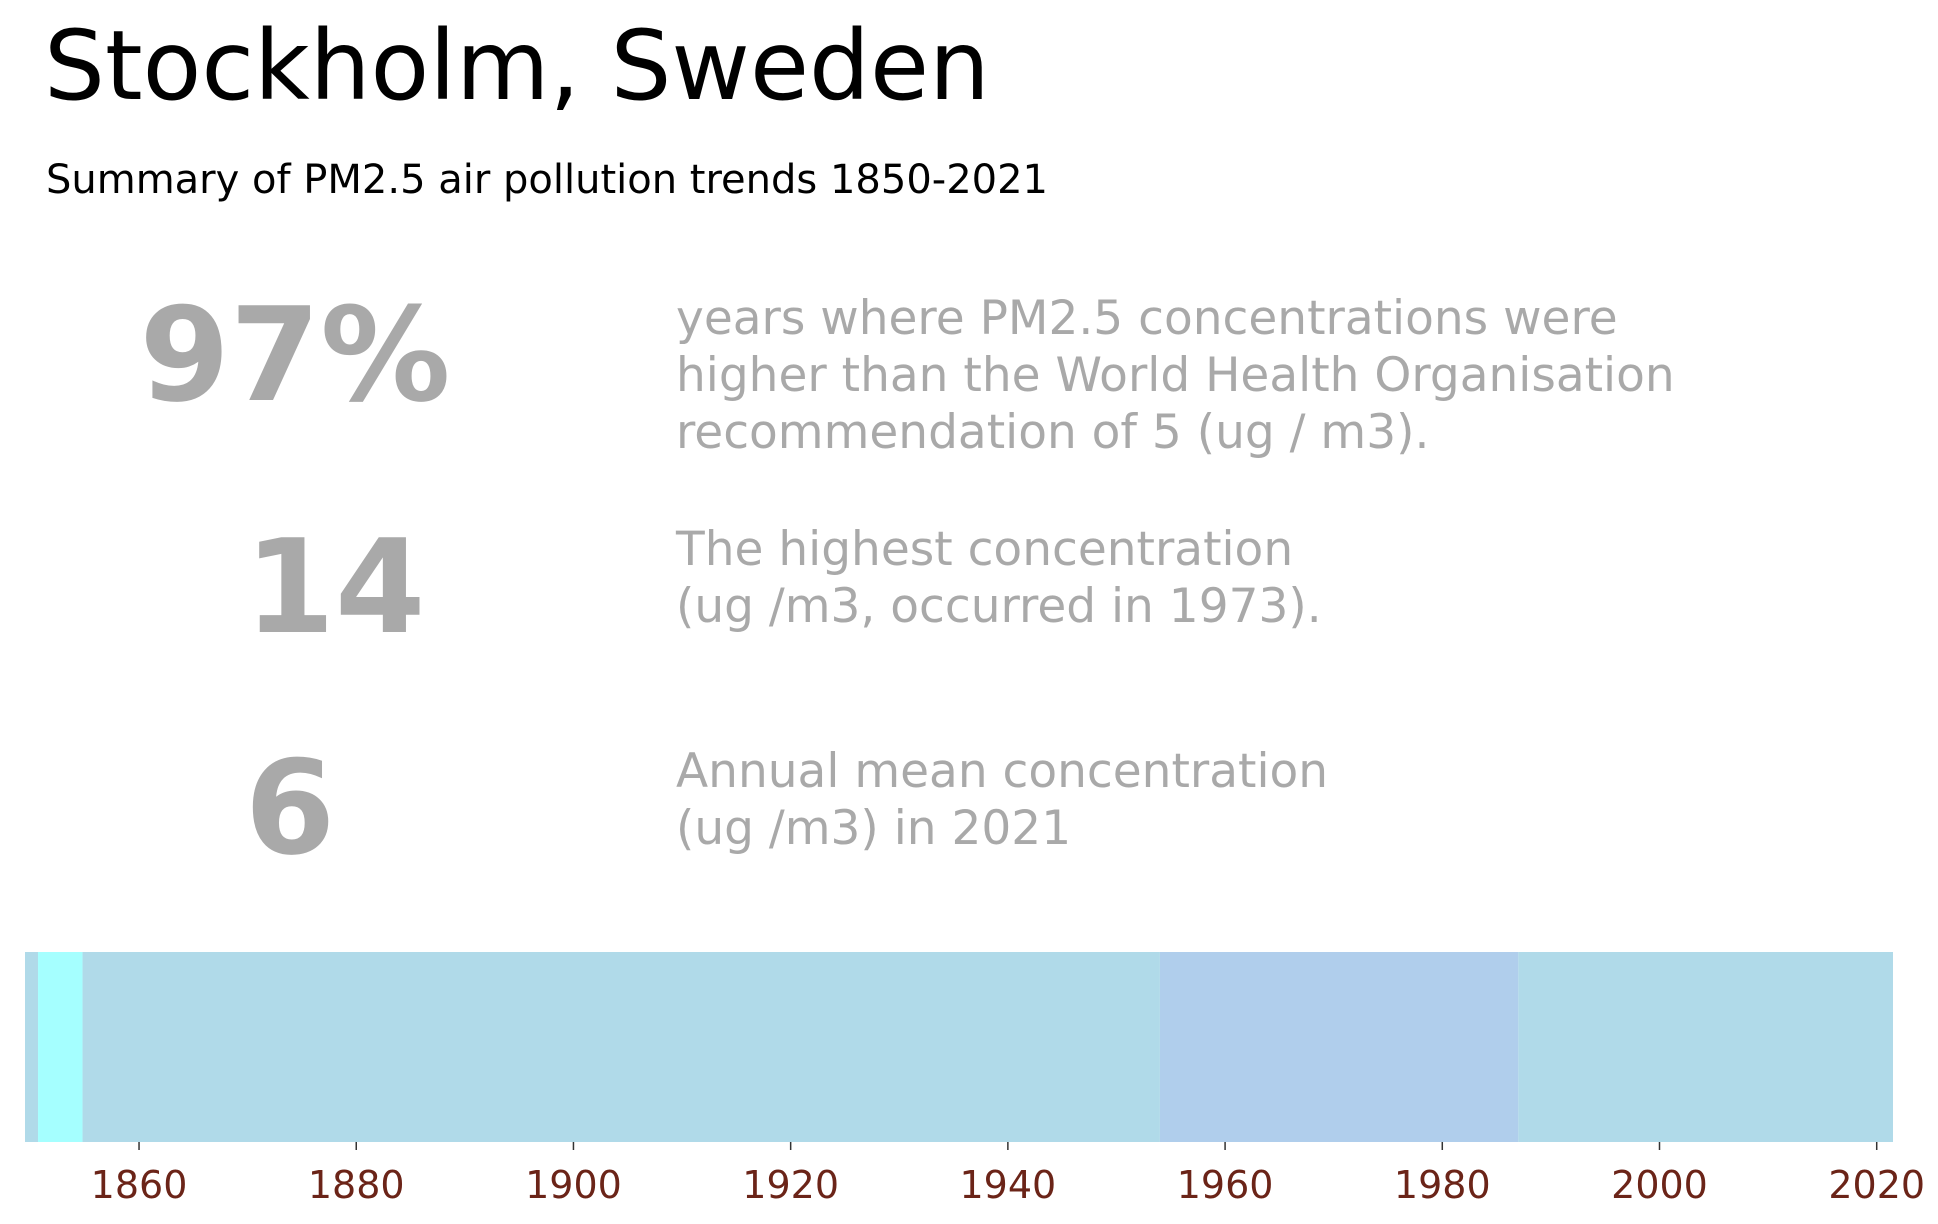 The height and width of the screenshot is (1224, 1938). Describe the element at coordinates (999, 606) in the screenshot. I see `stat-desc-line: (ug /m3, occurred in 1973).` at that location.